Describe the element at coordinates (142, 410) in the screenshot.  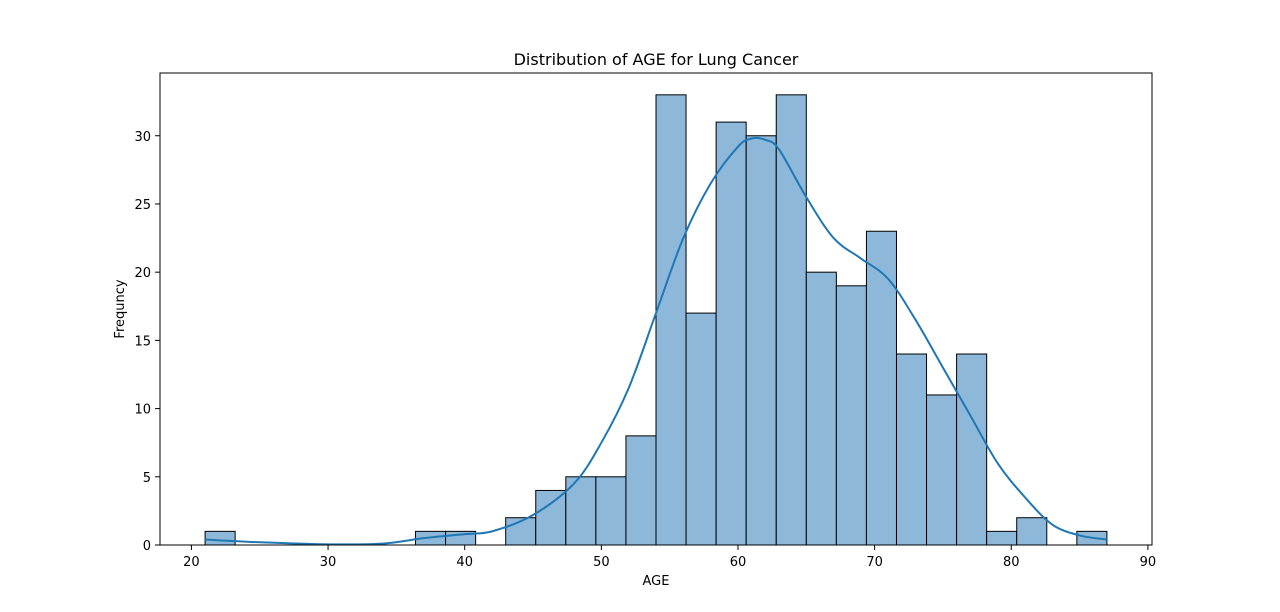
I see `y-tick-label: 10` at that location.